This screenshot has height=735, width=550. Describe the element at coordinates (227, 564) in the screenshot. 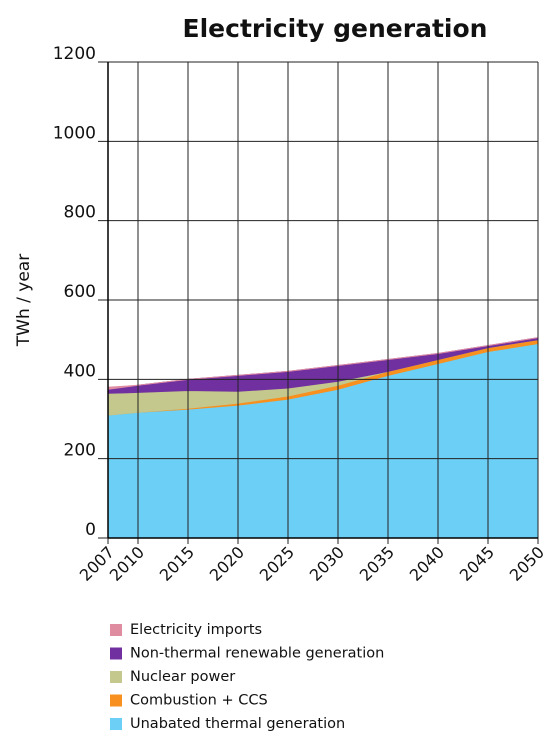

I see `x-tick-label: 2020` at that location.